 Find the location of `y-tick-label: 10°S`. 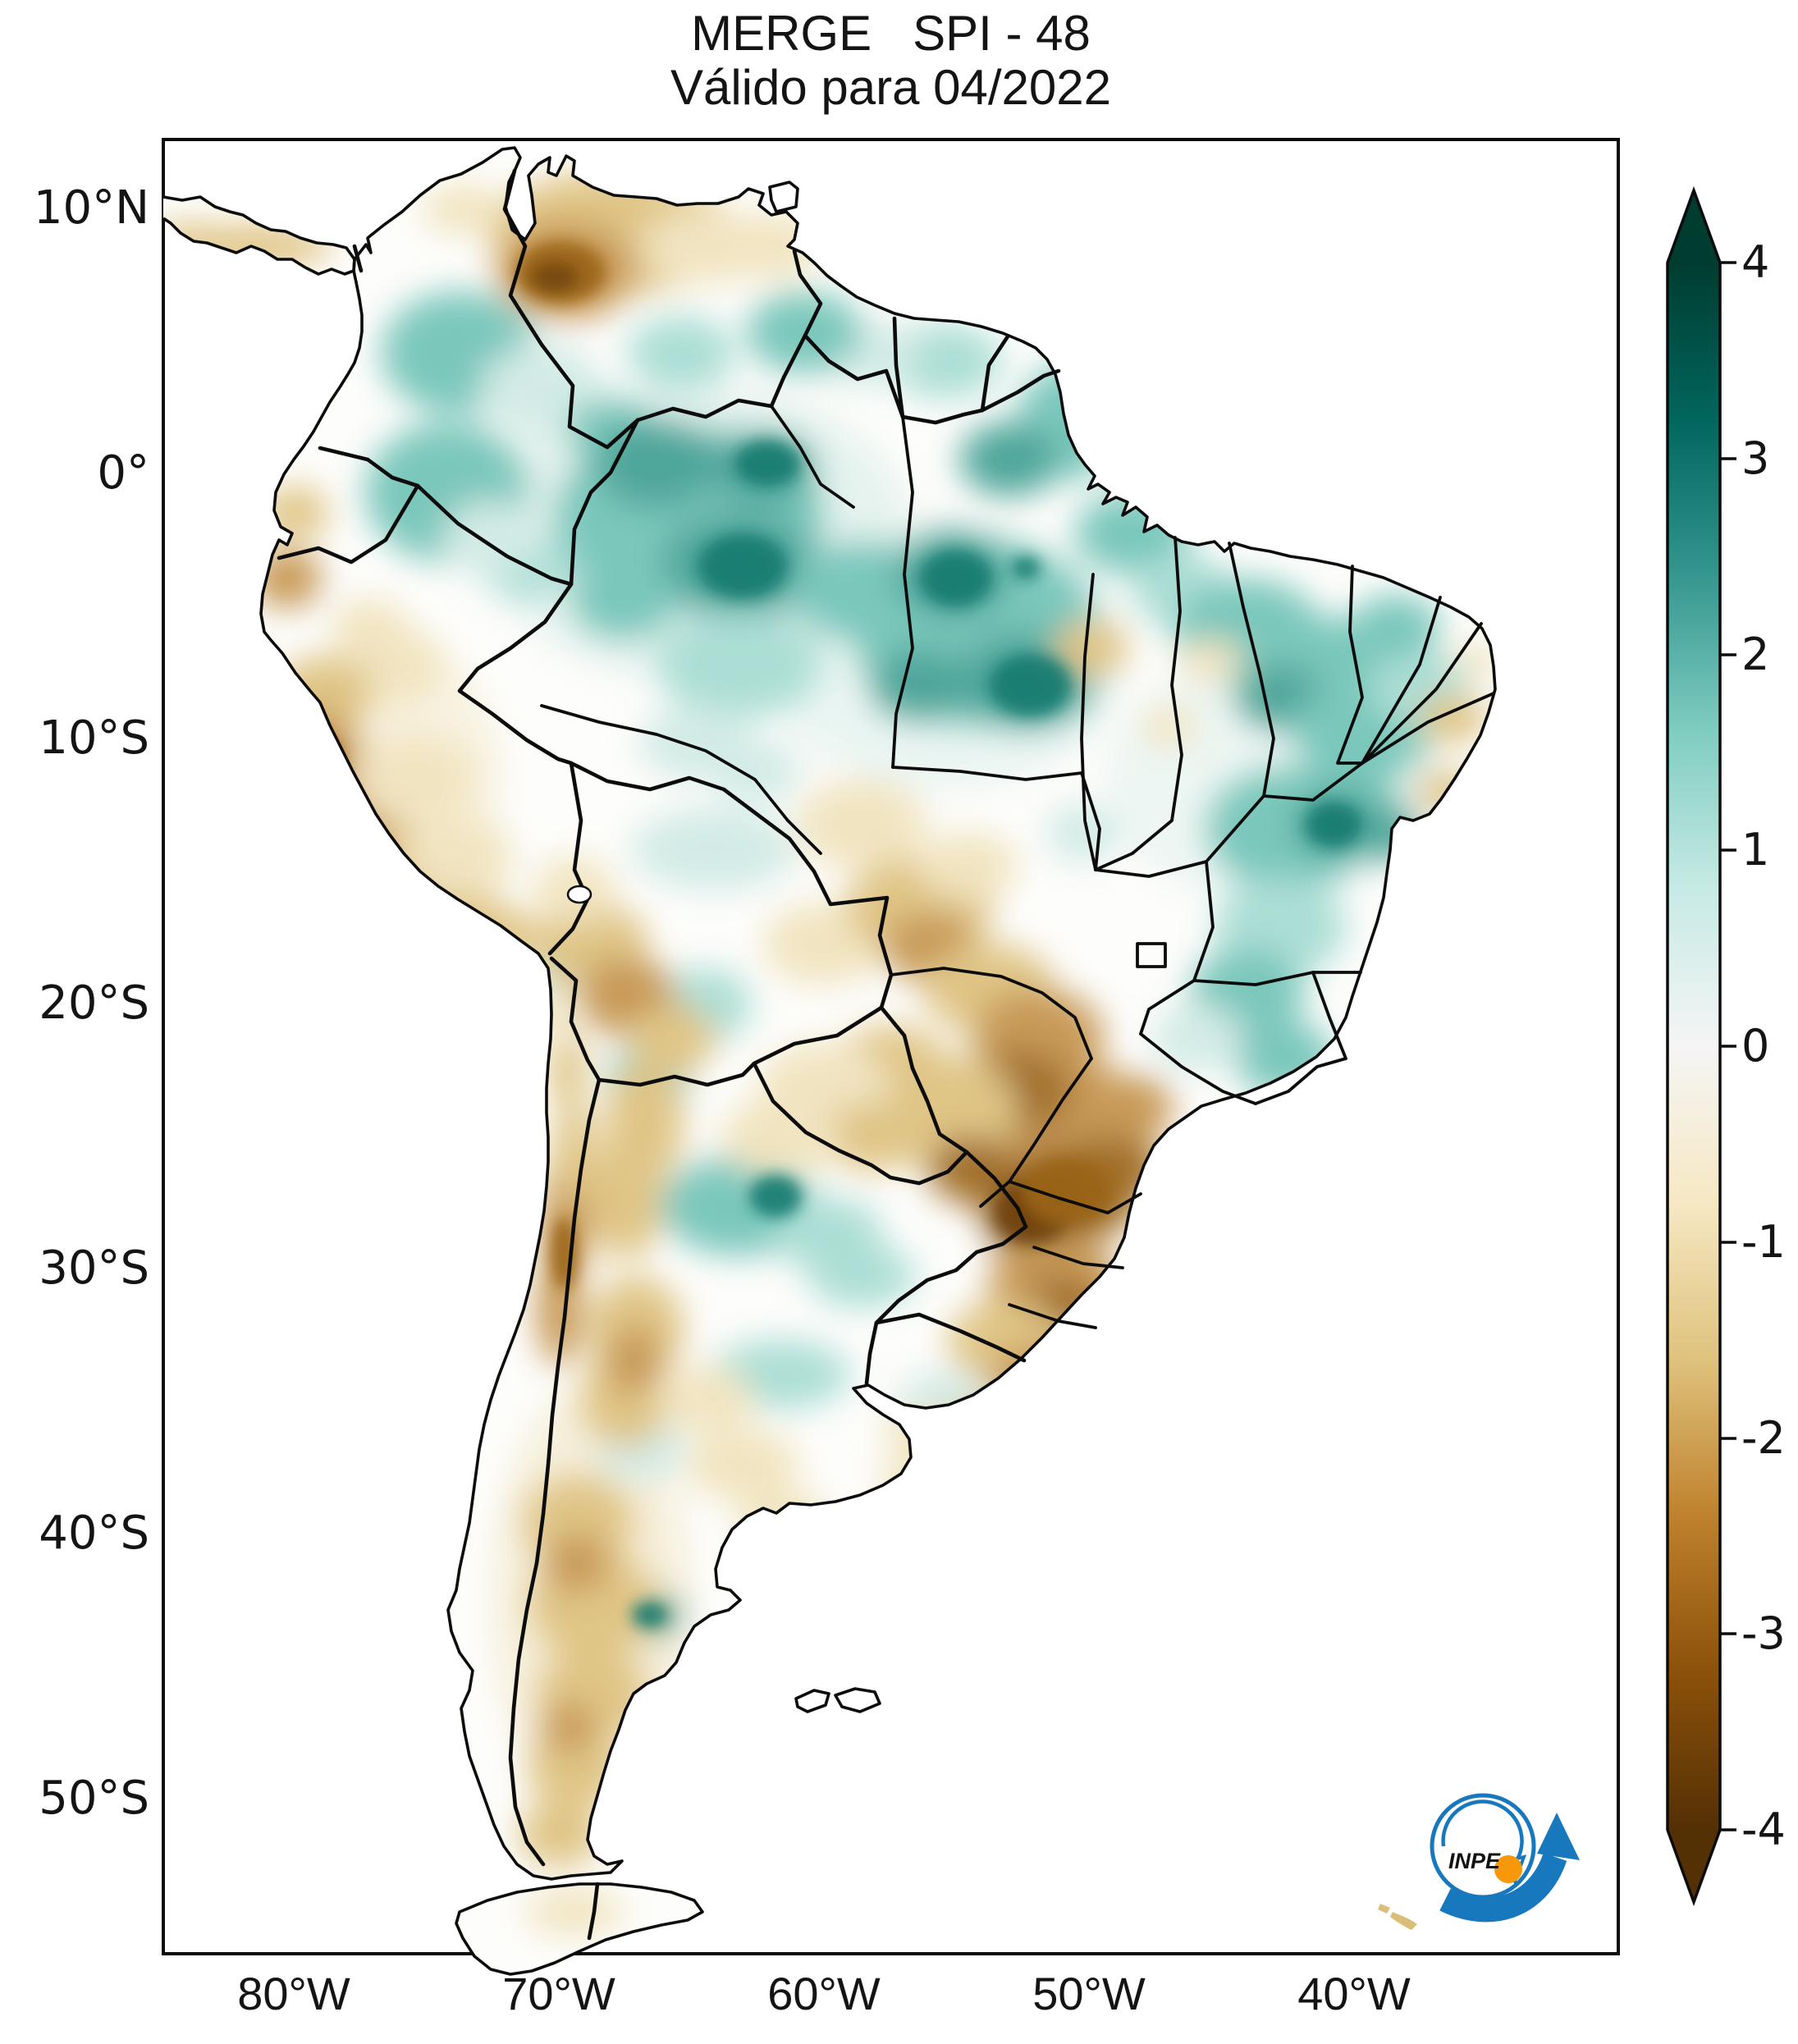

y-tick-label: 10°S is located at coordinates (94, 738).